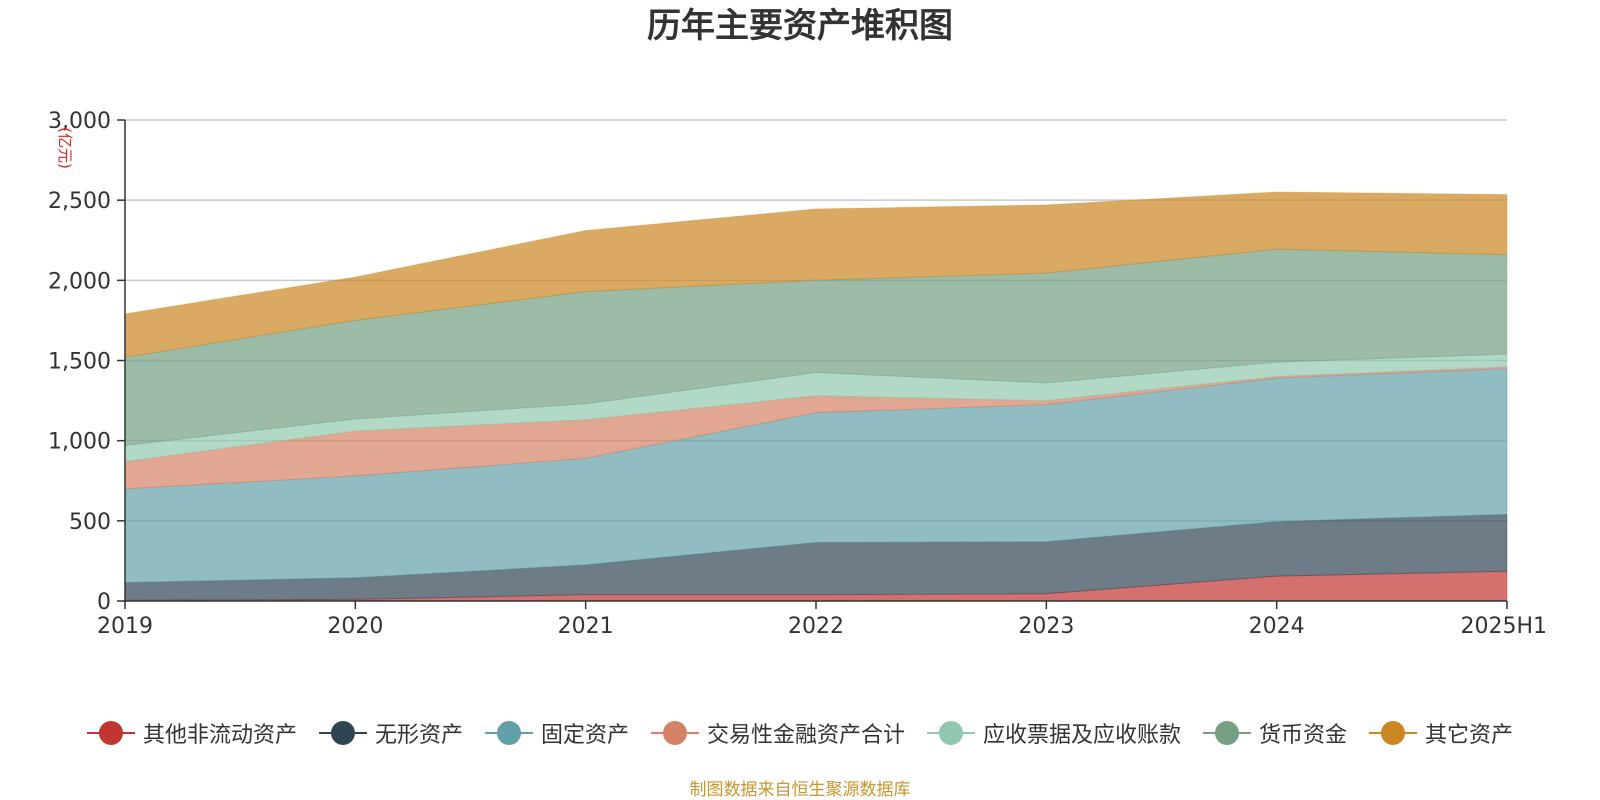 This screenshot has height=800, width=1600. I want to click on x-tick-label-2020: 2020, so click(355, 626).